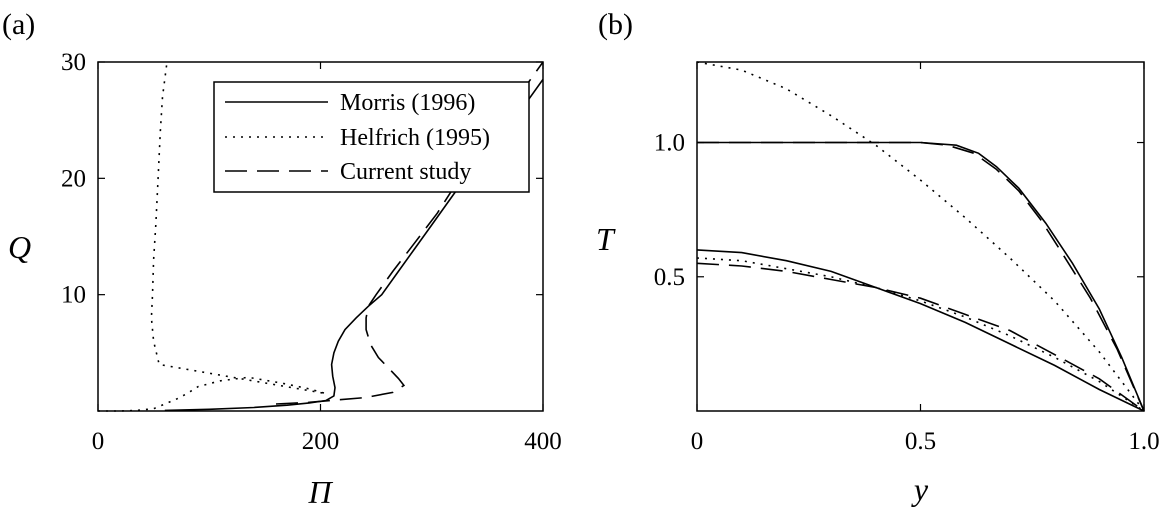 The width and height of the screenshot is (1167, 510). I want to click on legend-entry-morris: Morris (1996), so click(407, 103).